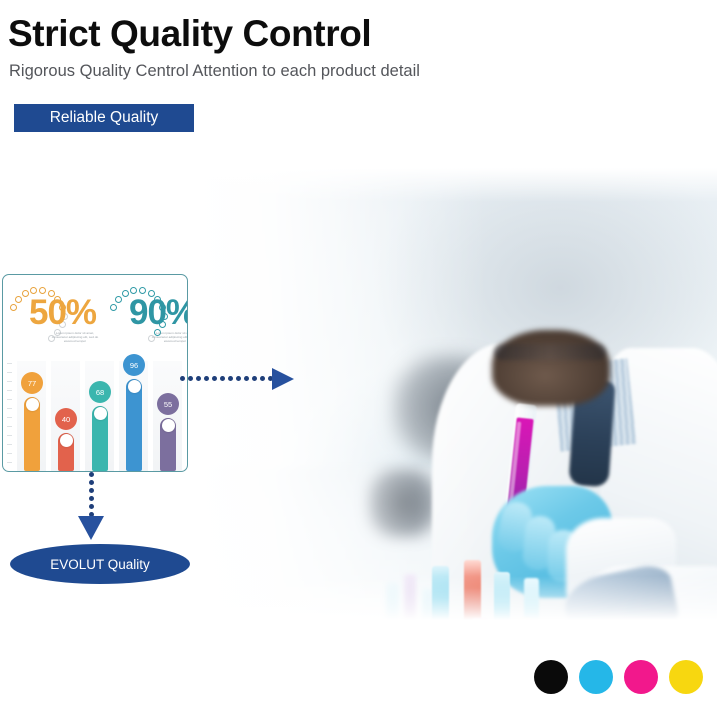  I want to click on bar-value-badge: 55, so click(168, 404).